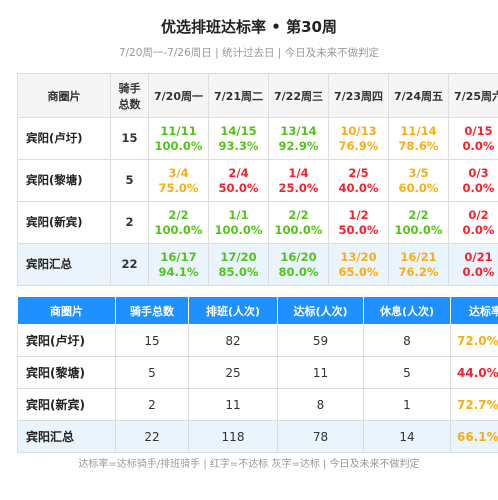  Describe the element at coordinates (298, 187) in the screenshot. I see `rate: 25.0%` at that location.